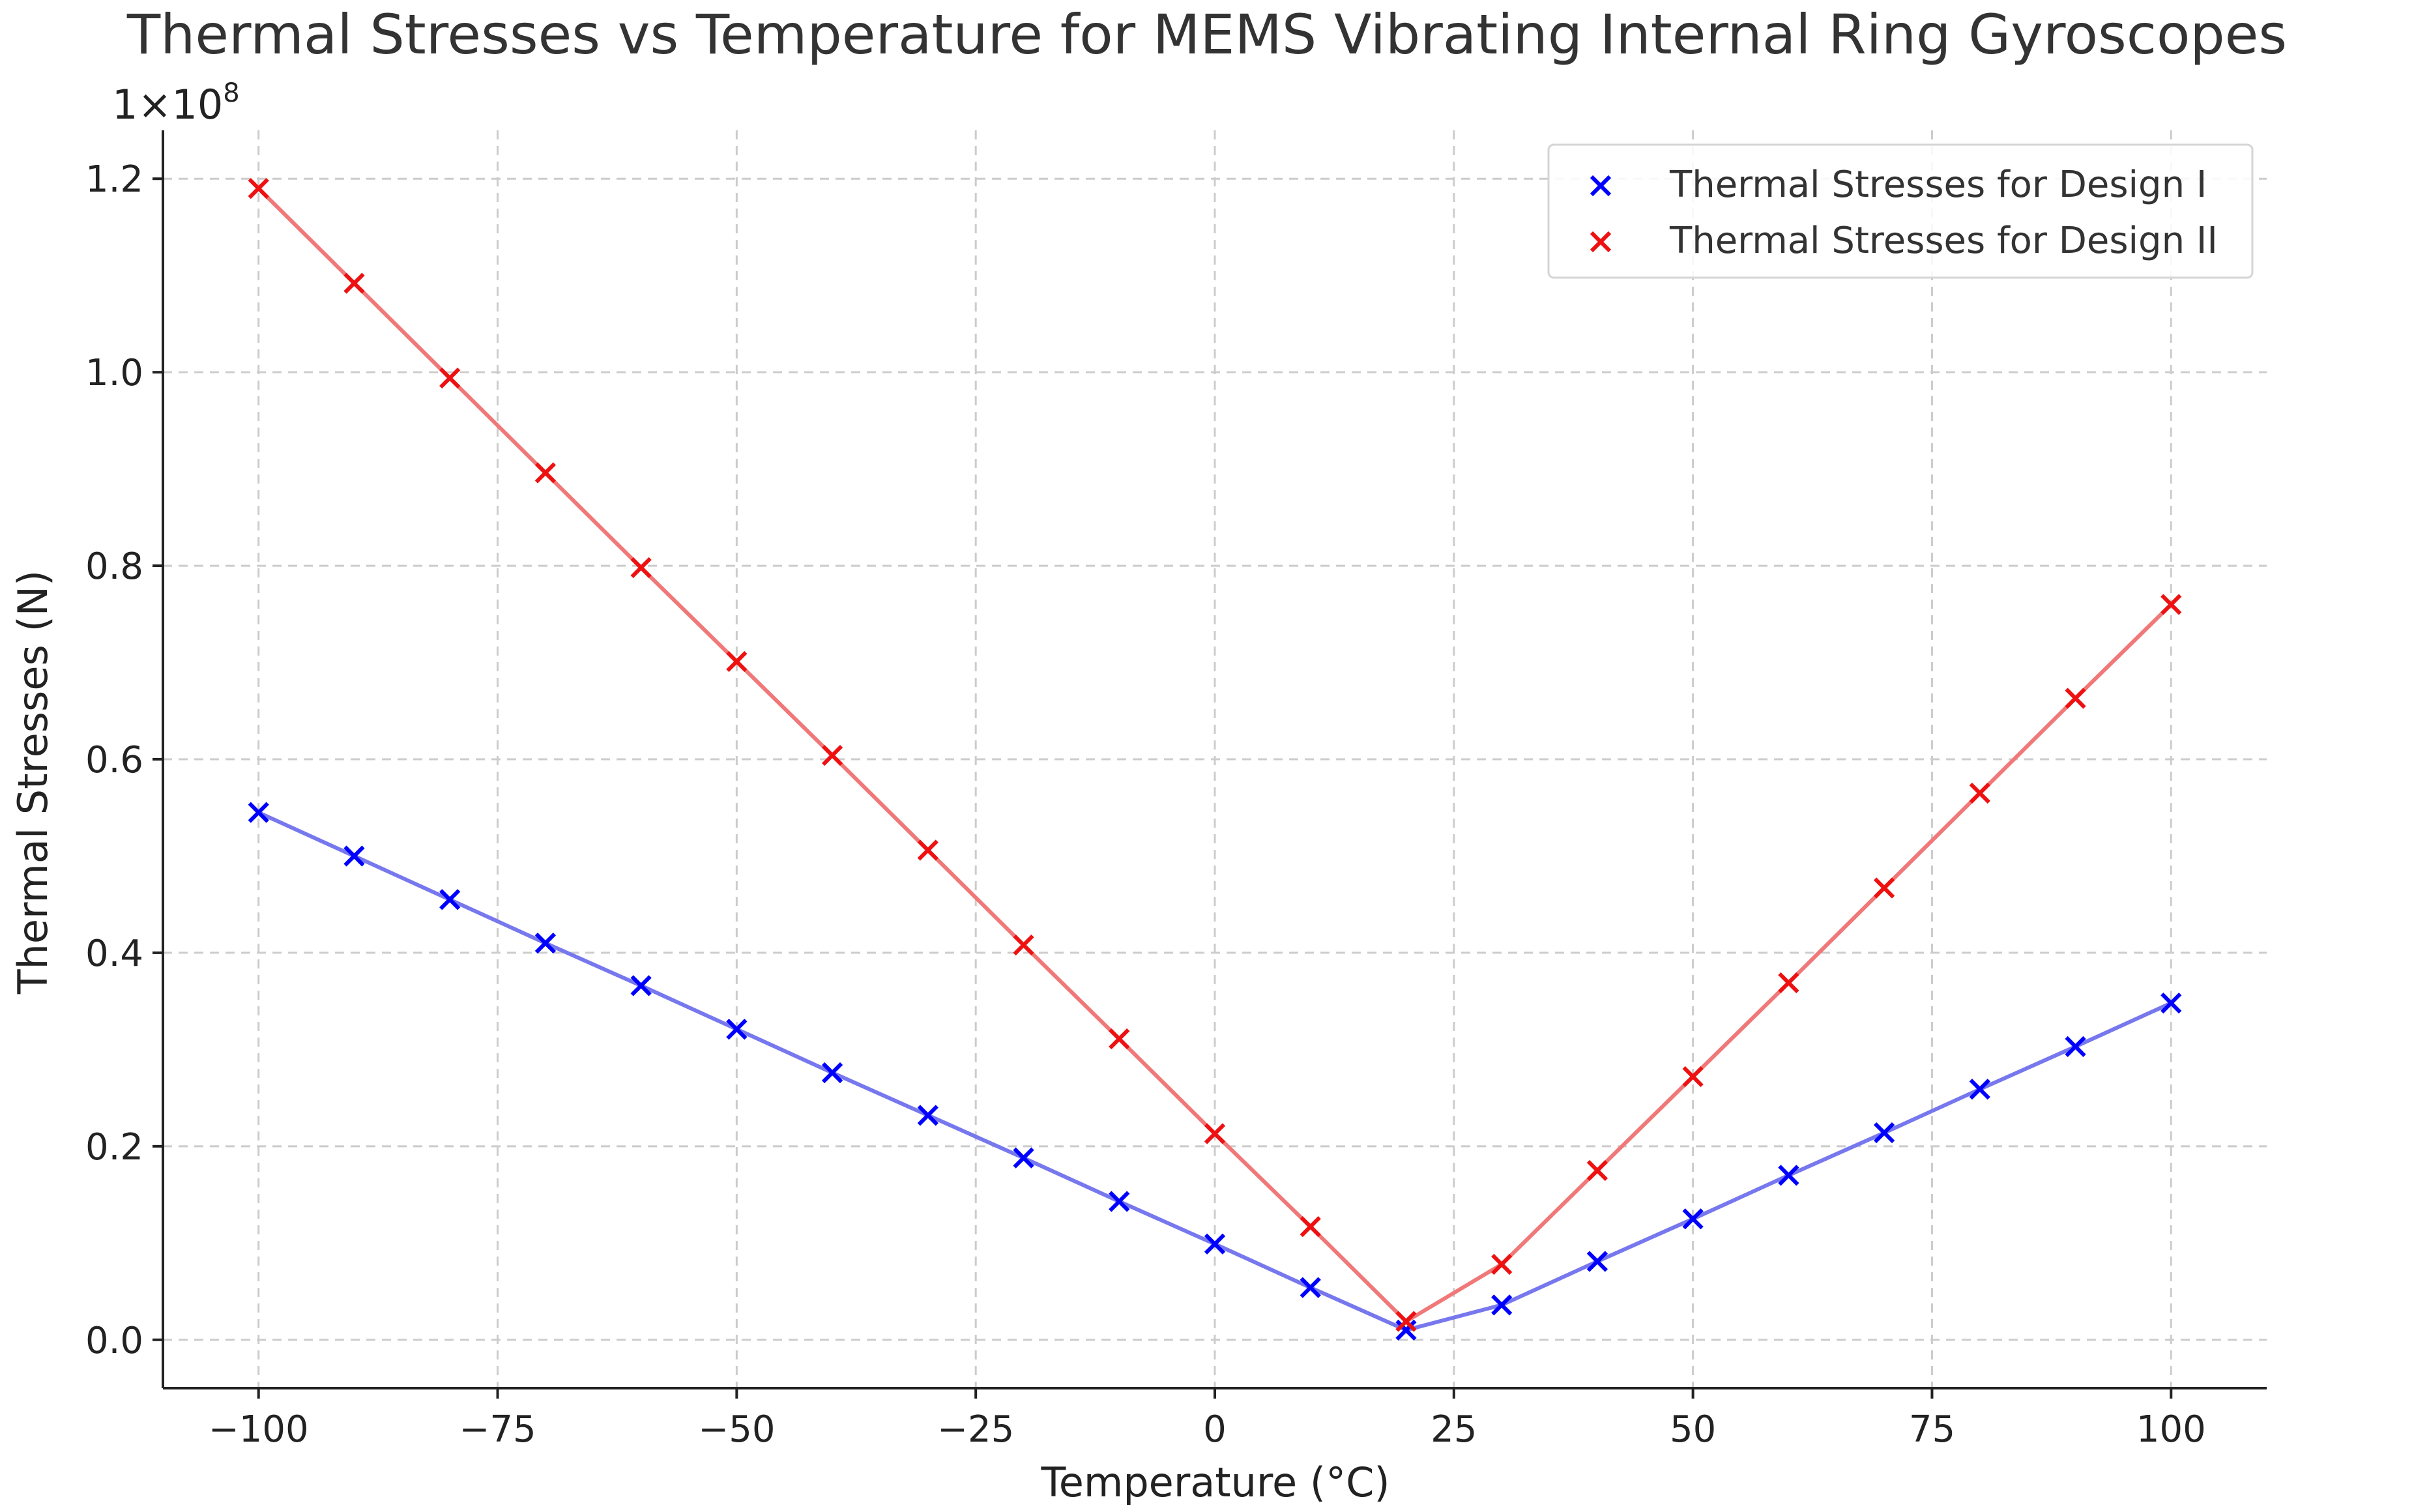  I want to click on y-tick-label: 0.6, so click(114, 760).